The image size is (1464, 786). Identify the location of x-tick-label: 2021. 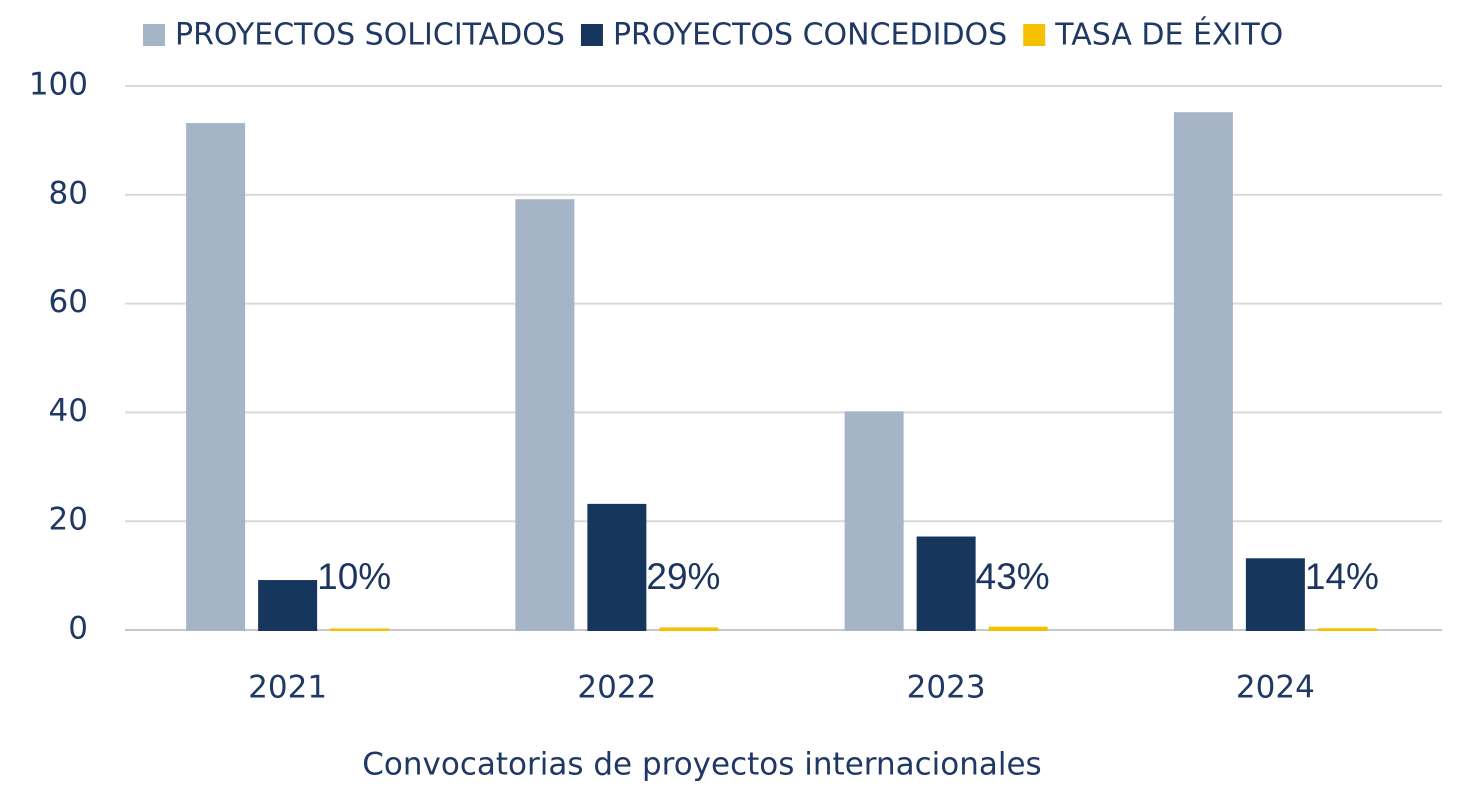
(287, 688).